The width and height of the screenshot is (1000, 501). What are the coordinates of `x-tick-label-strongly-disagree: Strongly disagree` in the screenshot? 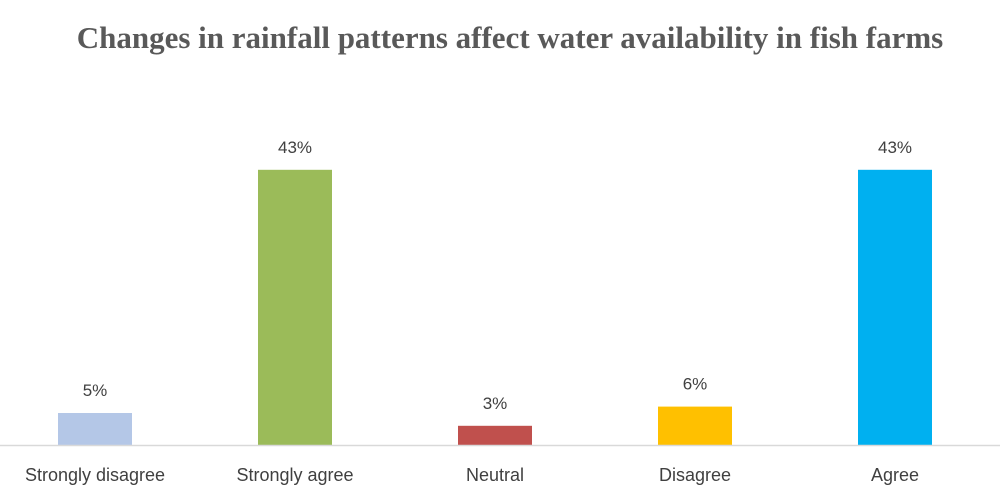 It's located at (95, 475).